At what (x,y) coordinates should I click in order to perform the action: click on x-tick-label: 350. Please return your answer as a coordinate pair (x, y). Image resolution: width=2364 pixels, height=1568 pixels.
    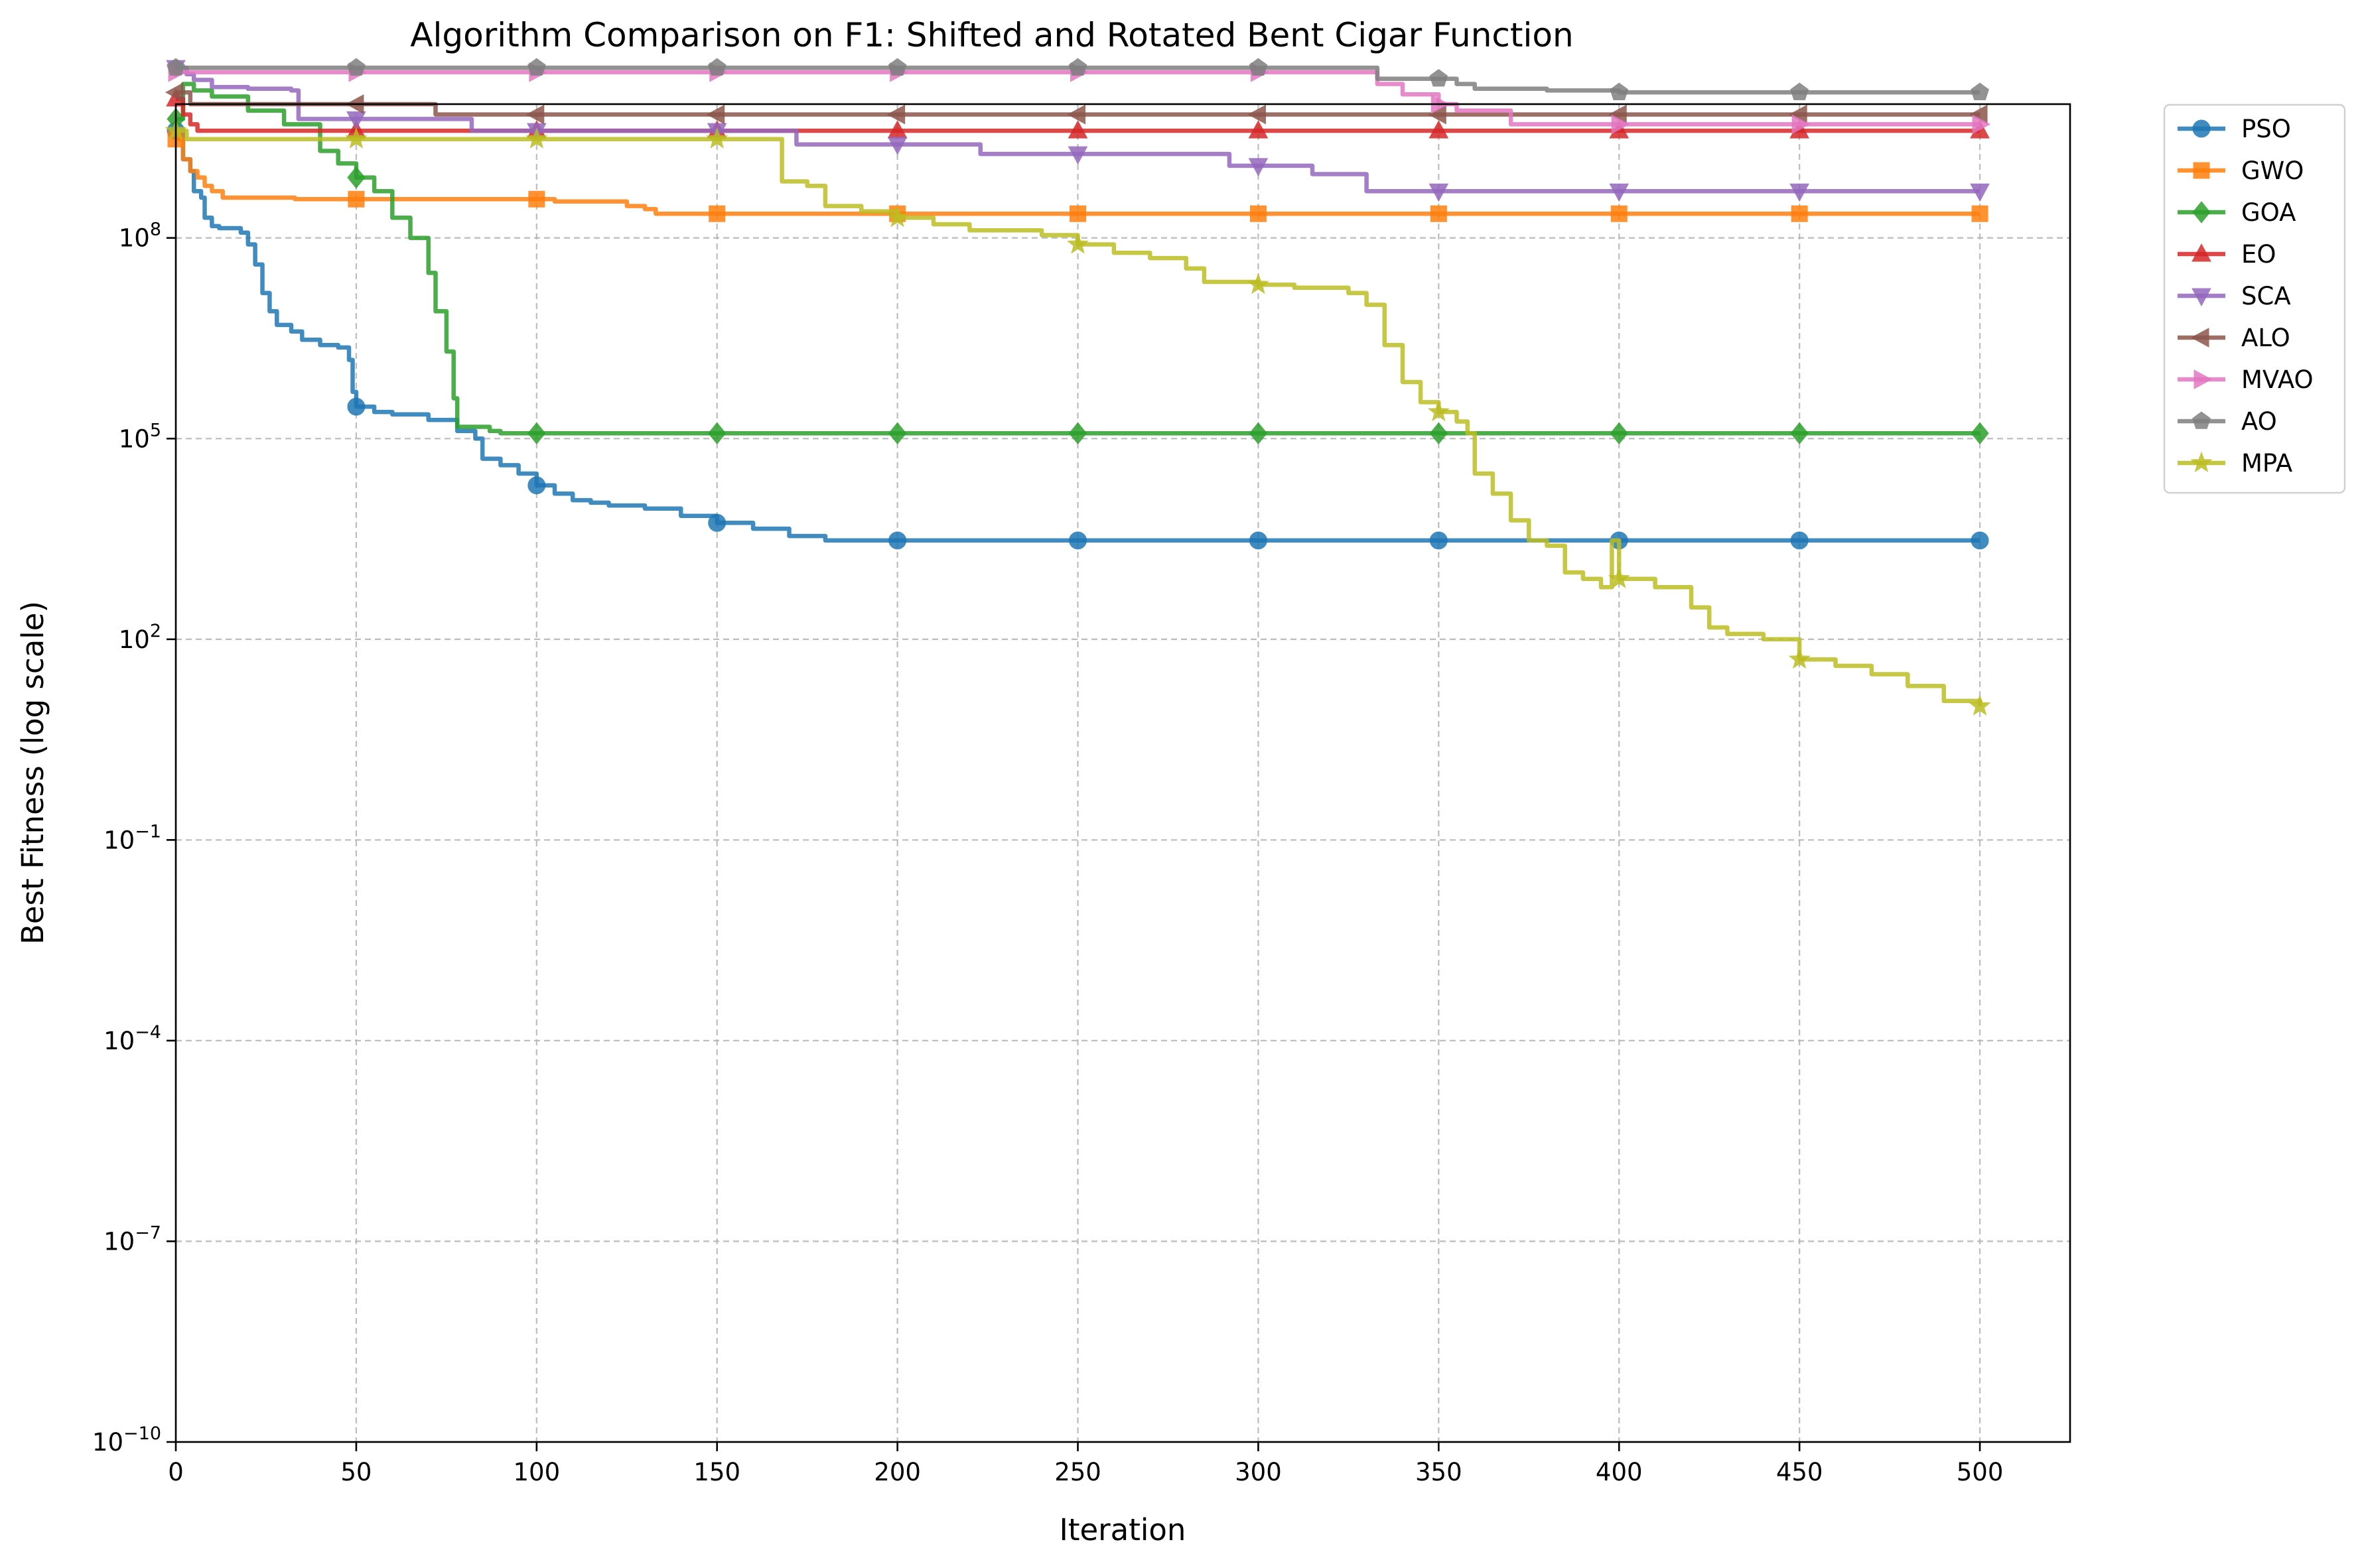
    Looking at the image, I should click on (1439, 1472).